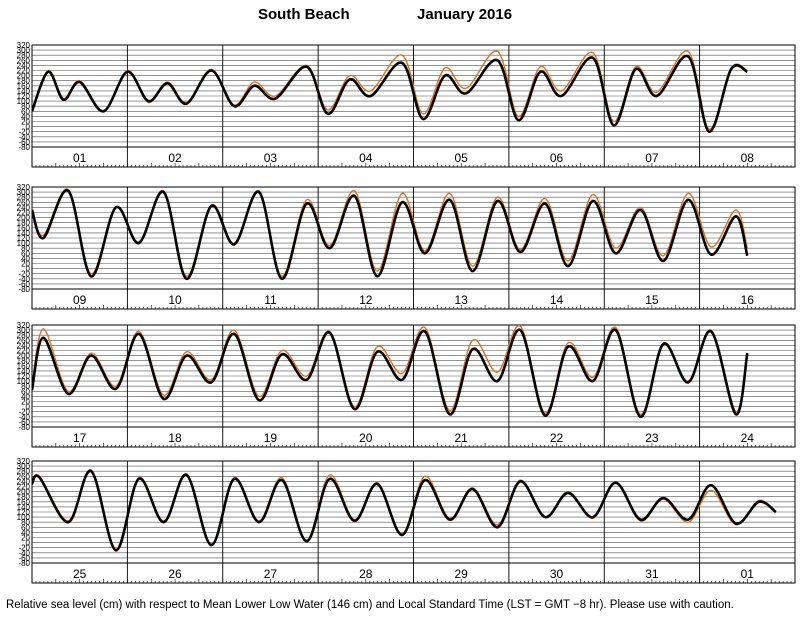 This screenshot has height=618, width=800. I want to click on day-label: 17, so click(80, 438).